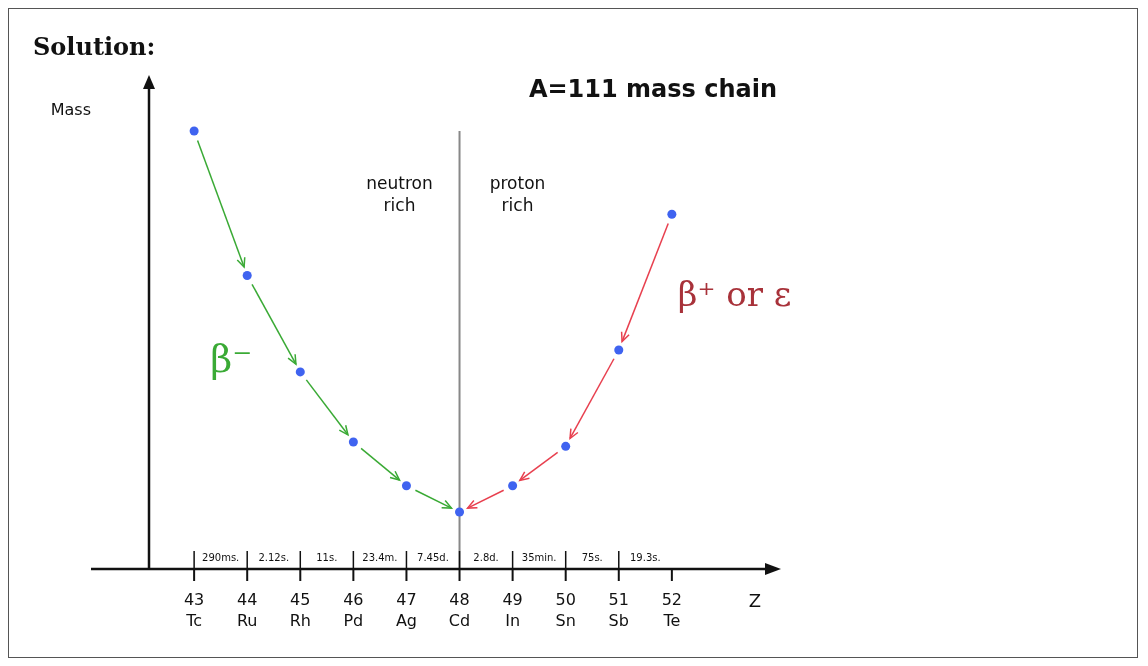  What do you see at coordinates (70, 109) in the screenshot?
I see `y-axis-title: Mass` at bounding box center [70, 109].